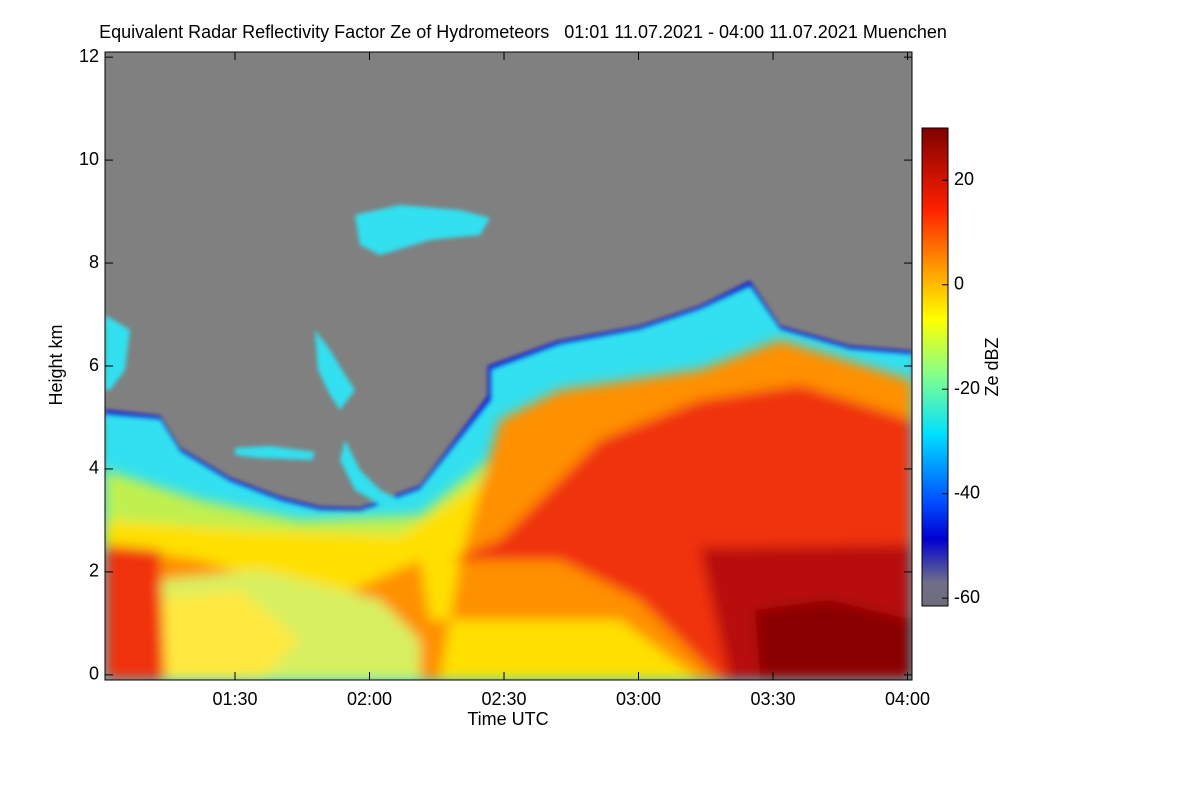 The width and height of the screenshot is (1200, 800). What do you see at coordinates (56, 364) in the screenshot?
I see `y-axis-label: Height km` at bounding box center [56, 364].